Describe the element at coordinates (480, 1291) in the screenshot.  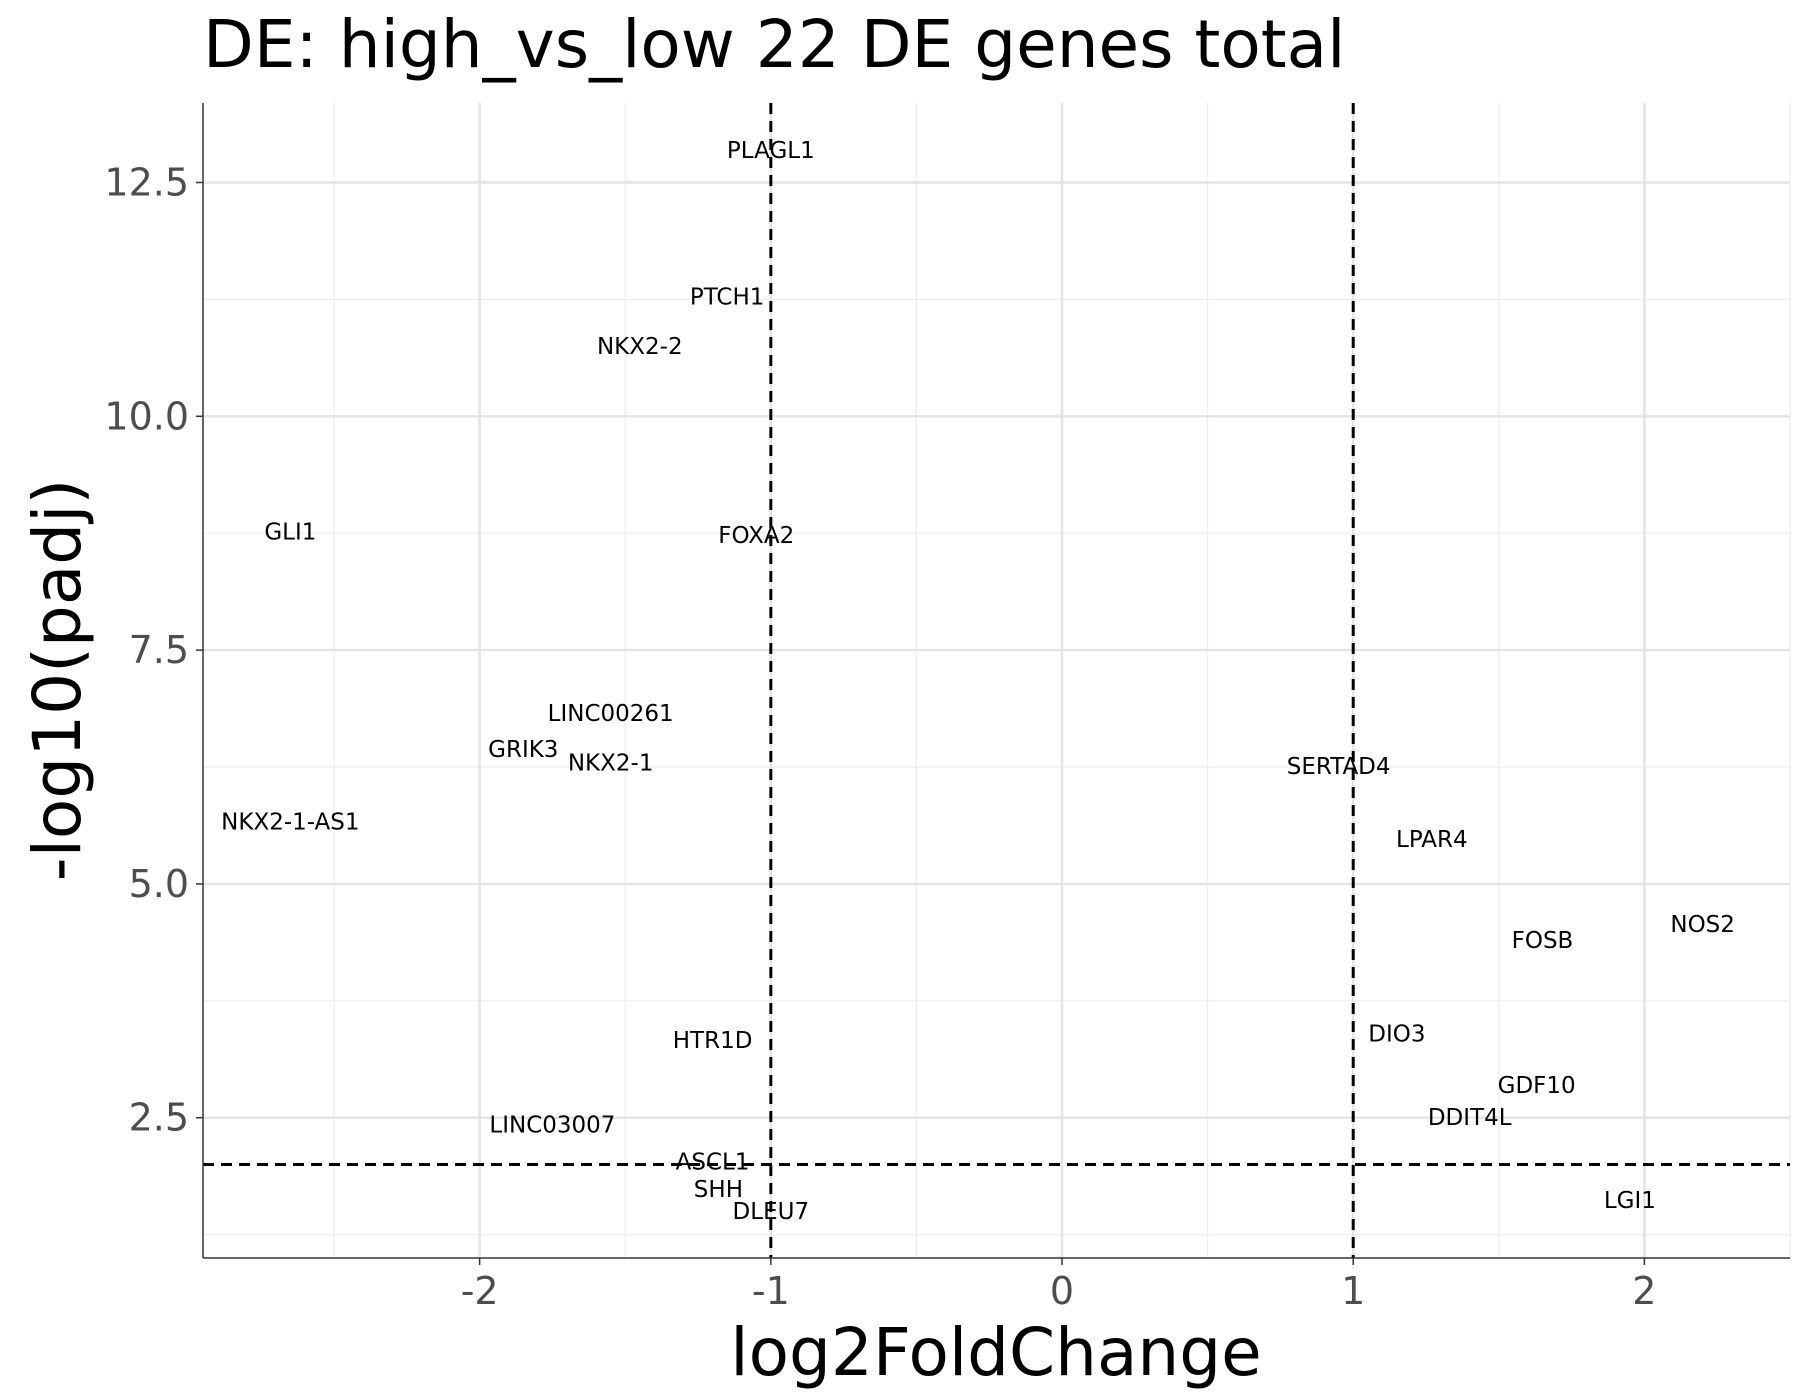
I see `x-tick-label: -2` at that location.